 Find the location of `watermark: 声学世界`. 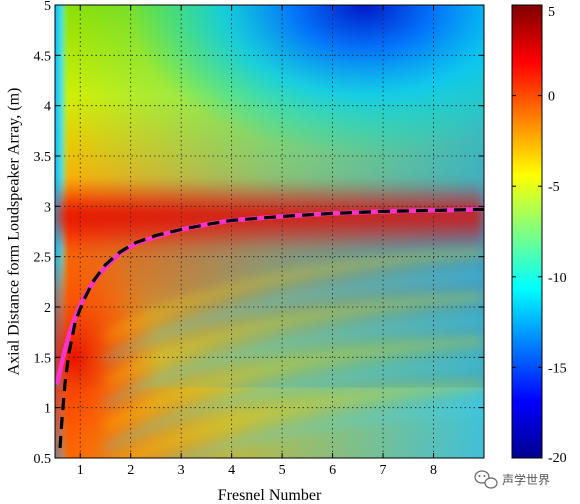

watermark: 声学世界 is located at coordinates (512, 479).